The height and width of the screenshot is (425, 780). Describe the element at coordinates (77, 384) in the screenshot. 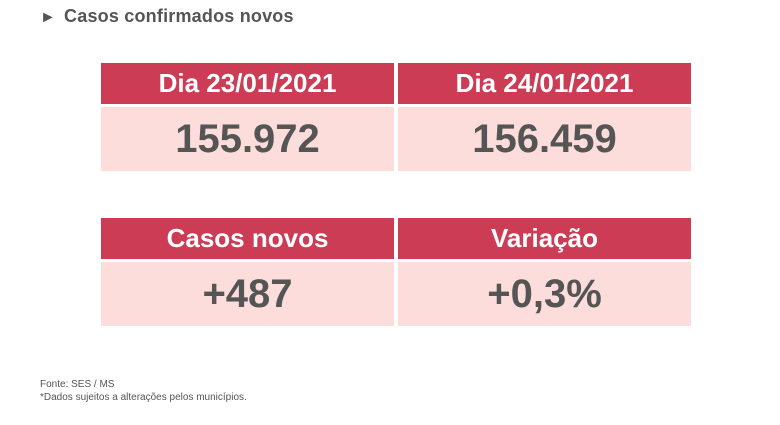

I see `source-note: Fonte: SES / MS` at that location.